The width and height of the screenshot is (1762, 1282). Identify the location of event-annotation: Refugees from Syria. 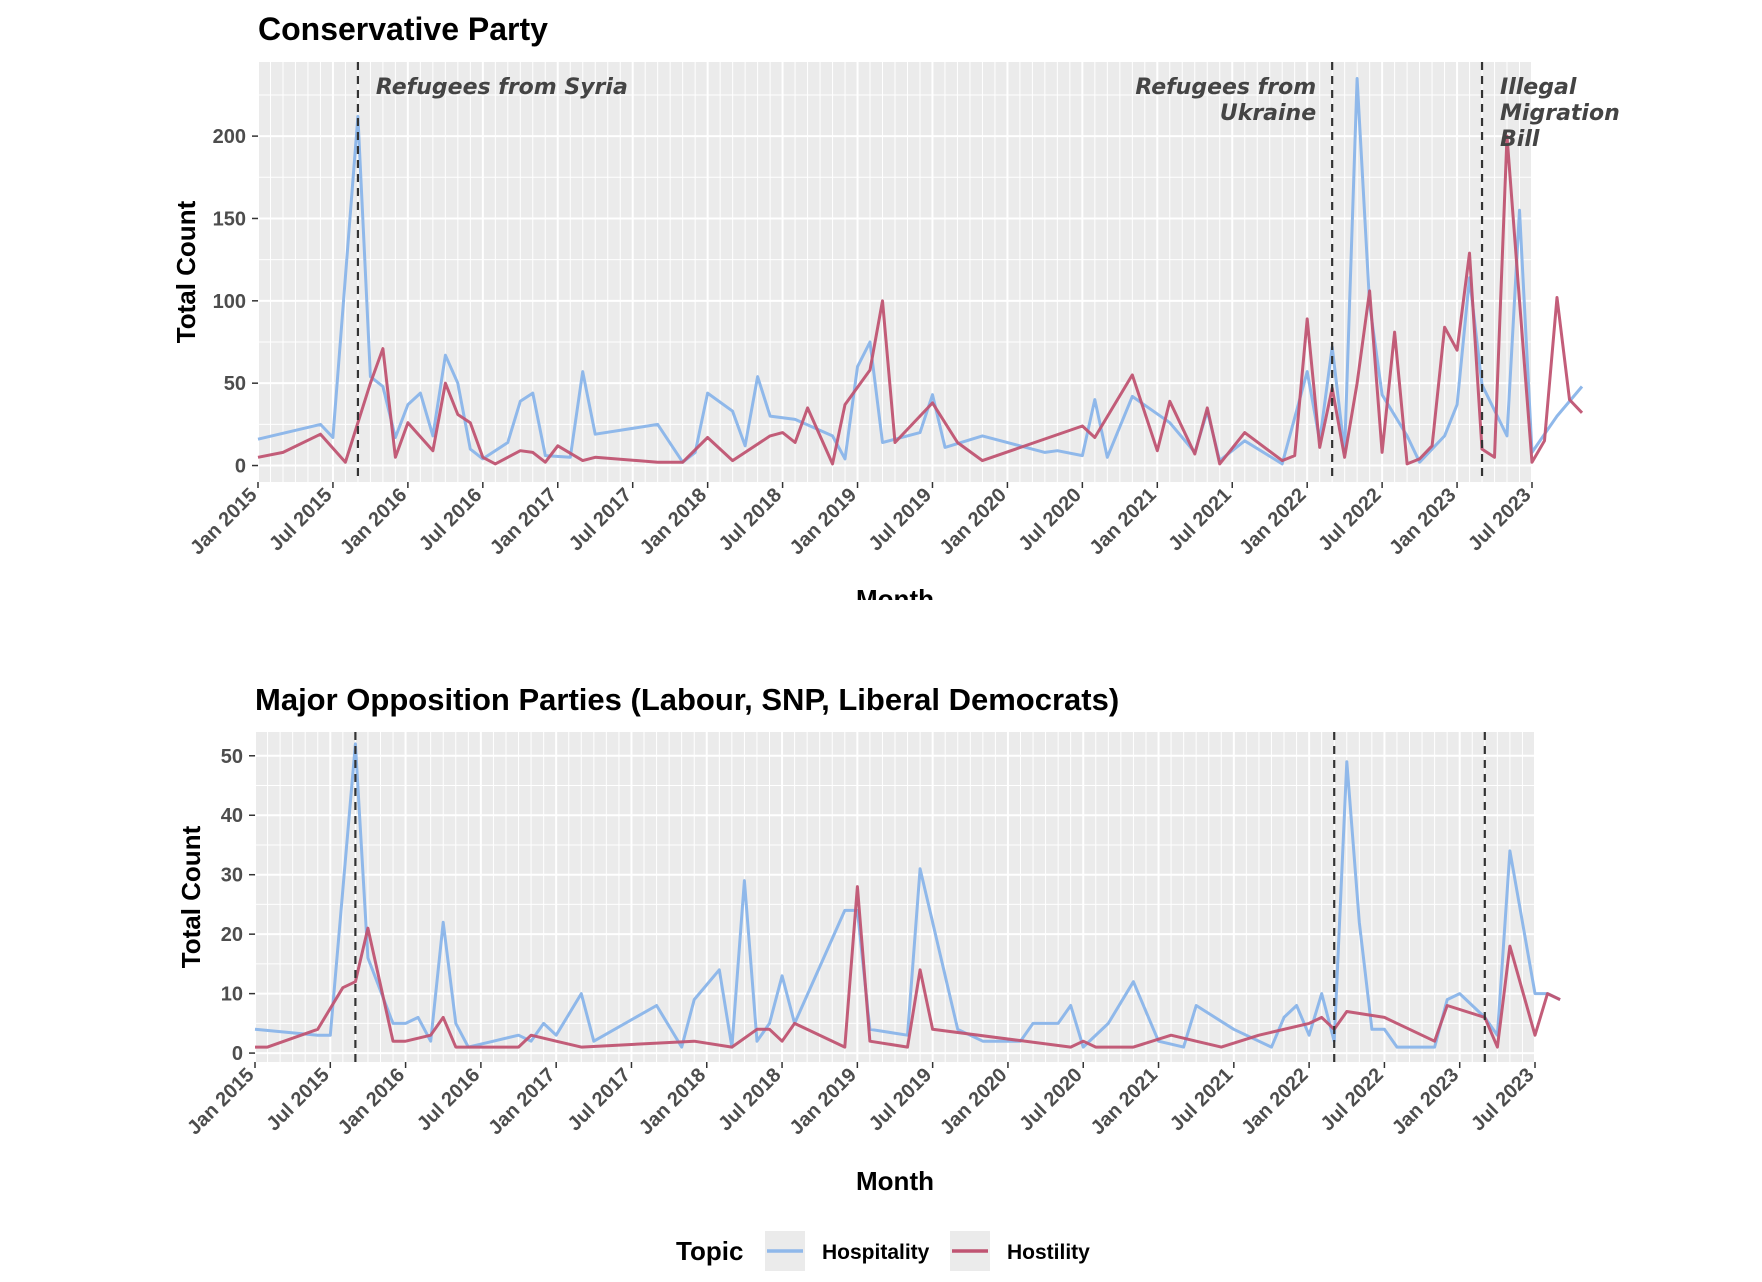
(502, 87).